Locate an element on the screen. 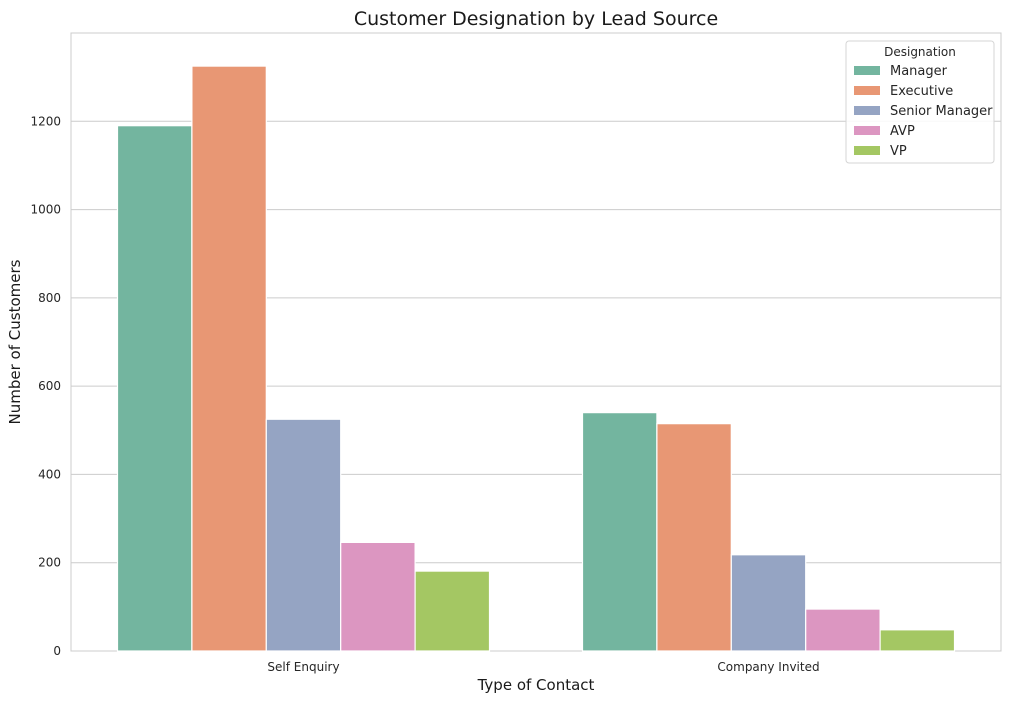  chart-title: Customer Designation by Lead Source is located at coordinates (536, 19).